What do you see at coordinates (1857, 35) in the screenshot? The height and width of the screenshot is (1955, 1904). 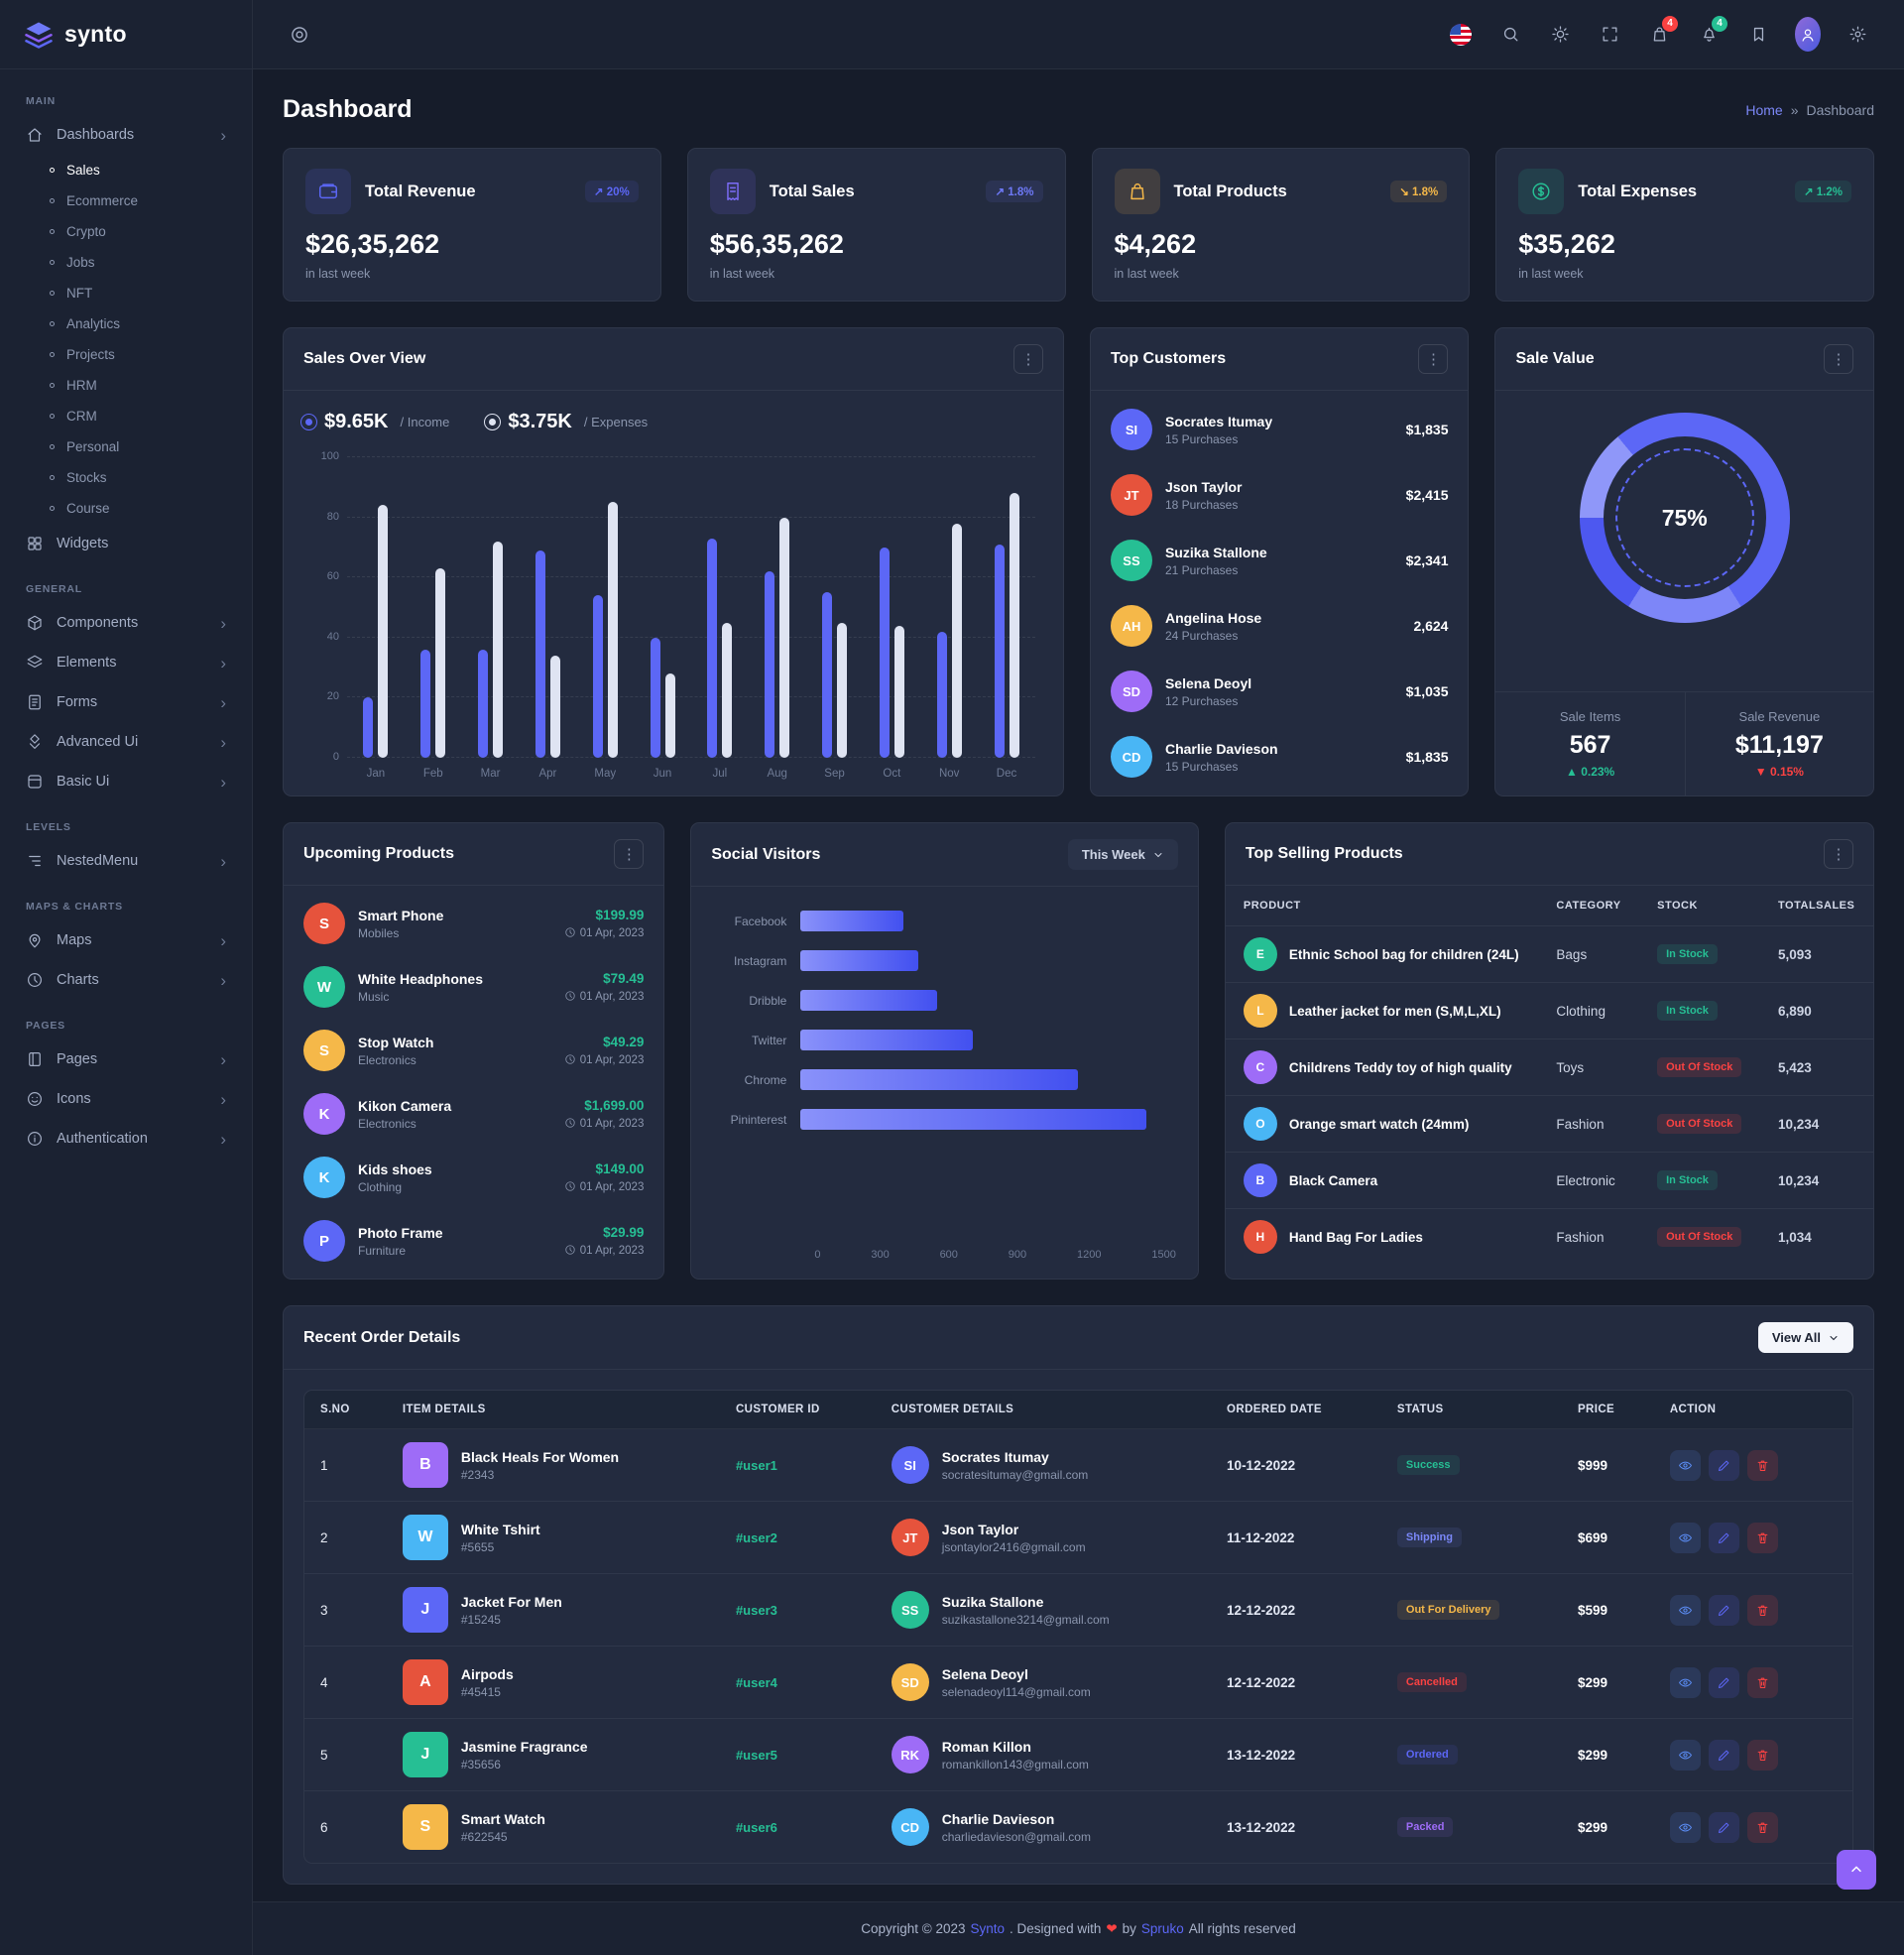 I see `settings-button` at bounding box center [1857, 35].